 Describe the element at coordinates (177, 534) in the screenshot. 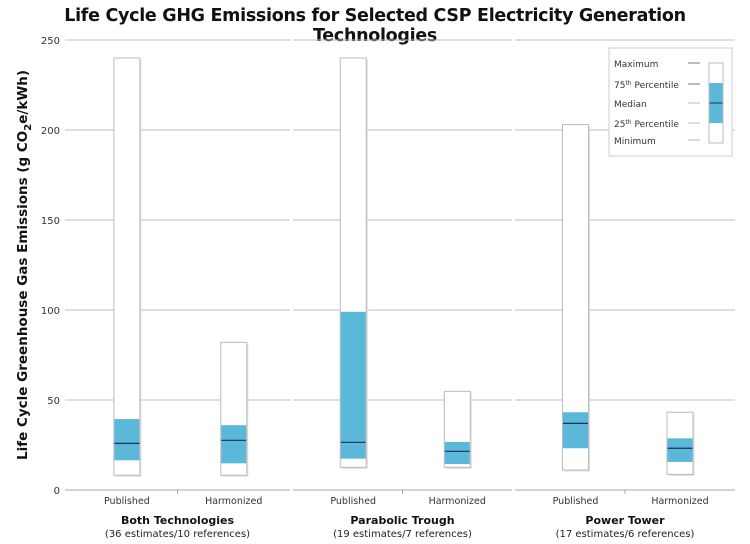

I see `group-subtitle: (36 estimates/10 references)` at that location.